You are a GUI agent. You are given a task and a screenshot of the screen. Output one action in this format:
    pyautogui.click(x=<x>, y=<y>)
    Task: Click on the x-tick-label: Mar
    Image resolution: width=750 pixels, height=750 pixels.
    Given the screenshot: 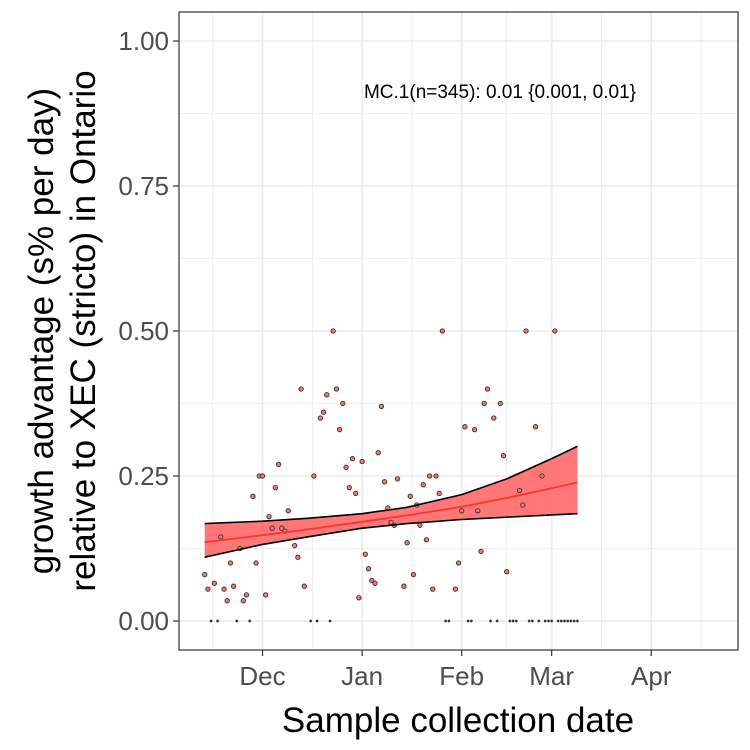 What is the action you would take?
    pyautogui.click(x=551, y=676)
    